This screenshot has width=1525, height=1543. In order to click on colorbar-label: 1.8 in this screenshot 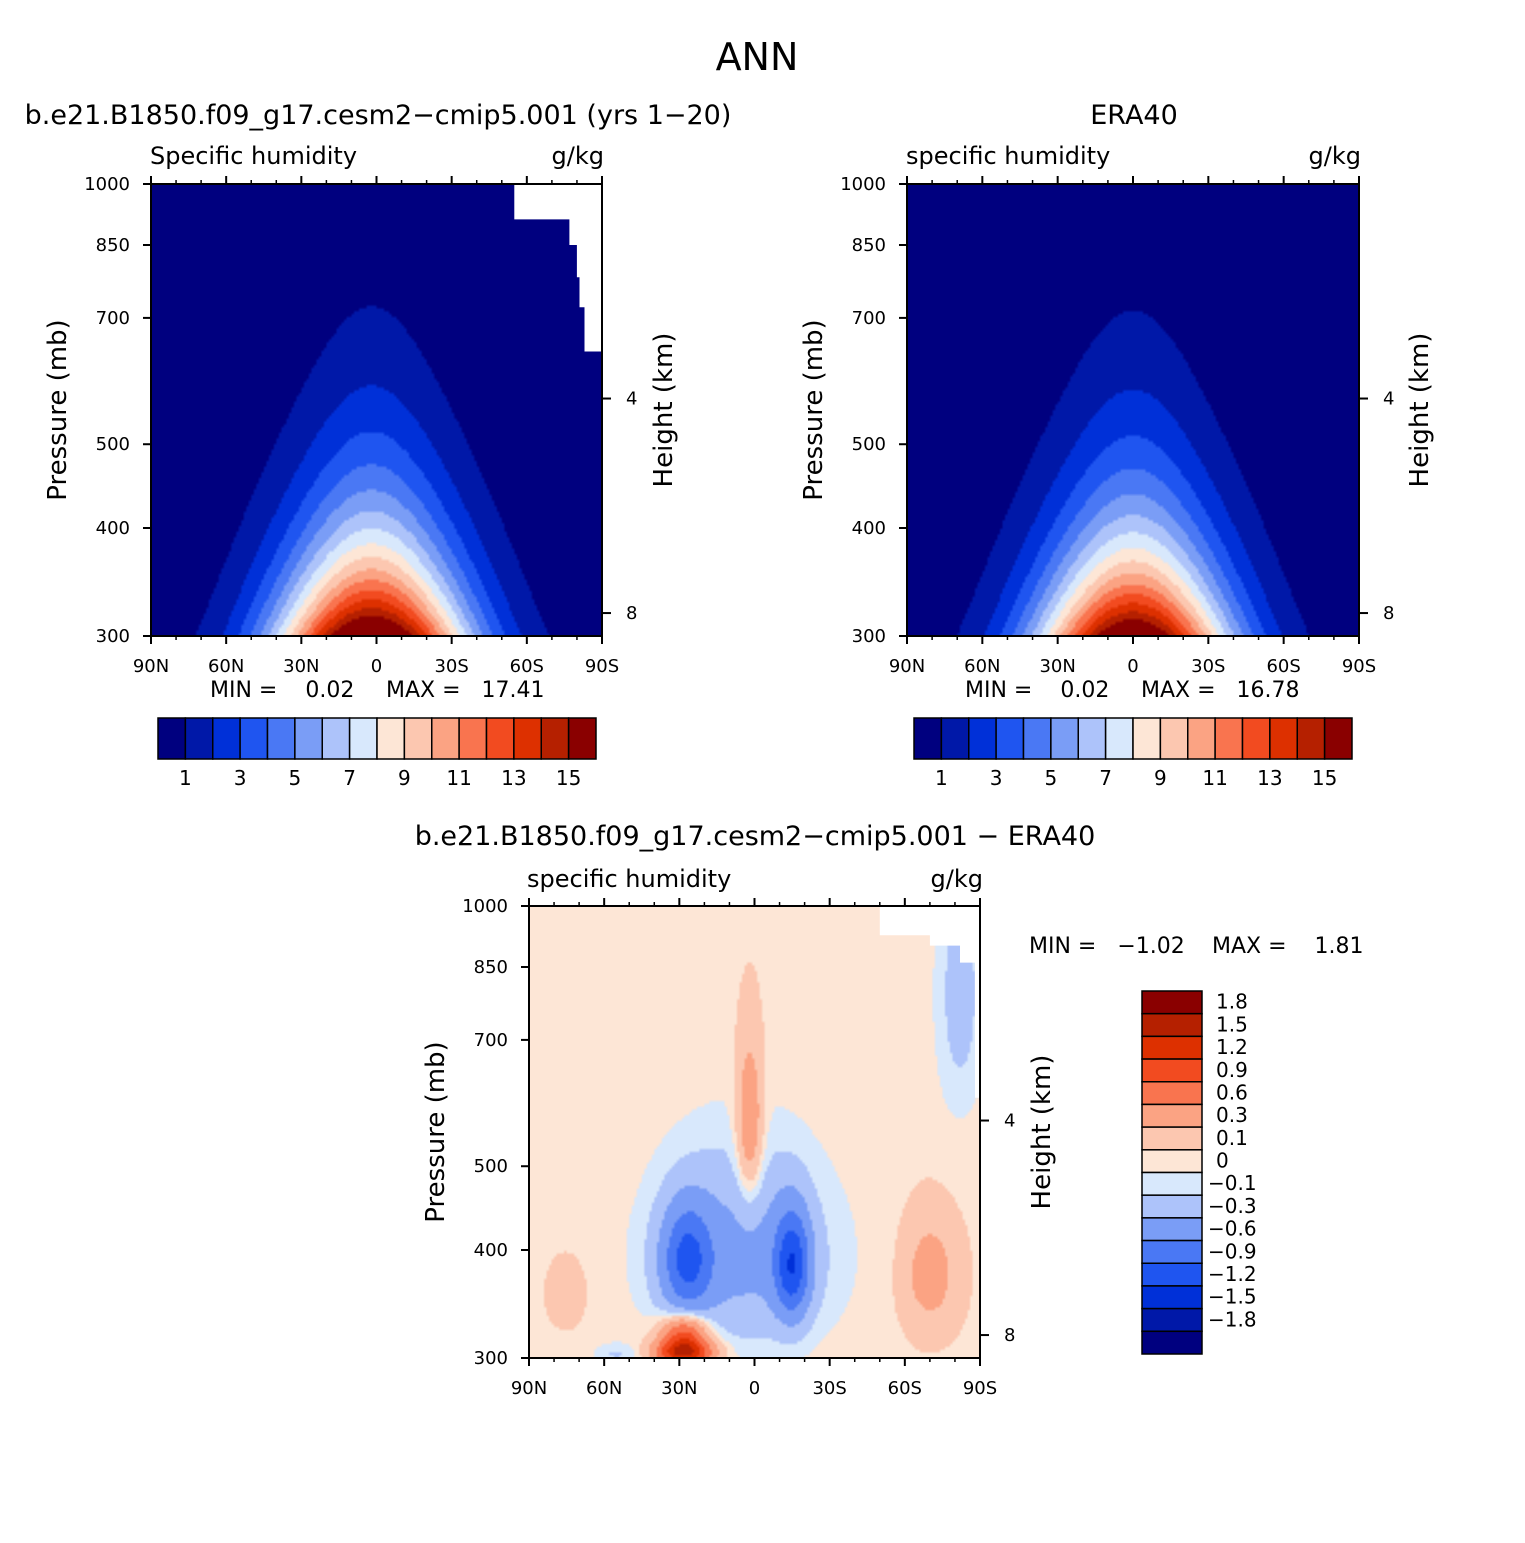, I will do `click(1232, 1002)`.